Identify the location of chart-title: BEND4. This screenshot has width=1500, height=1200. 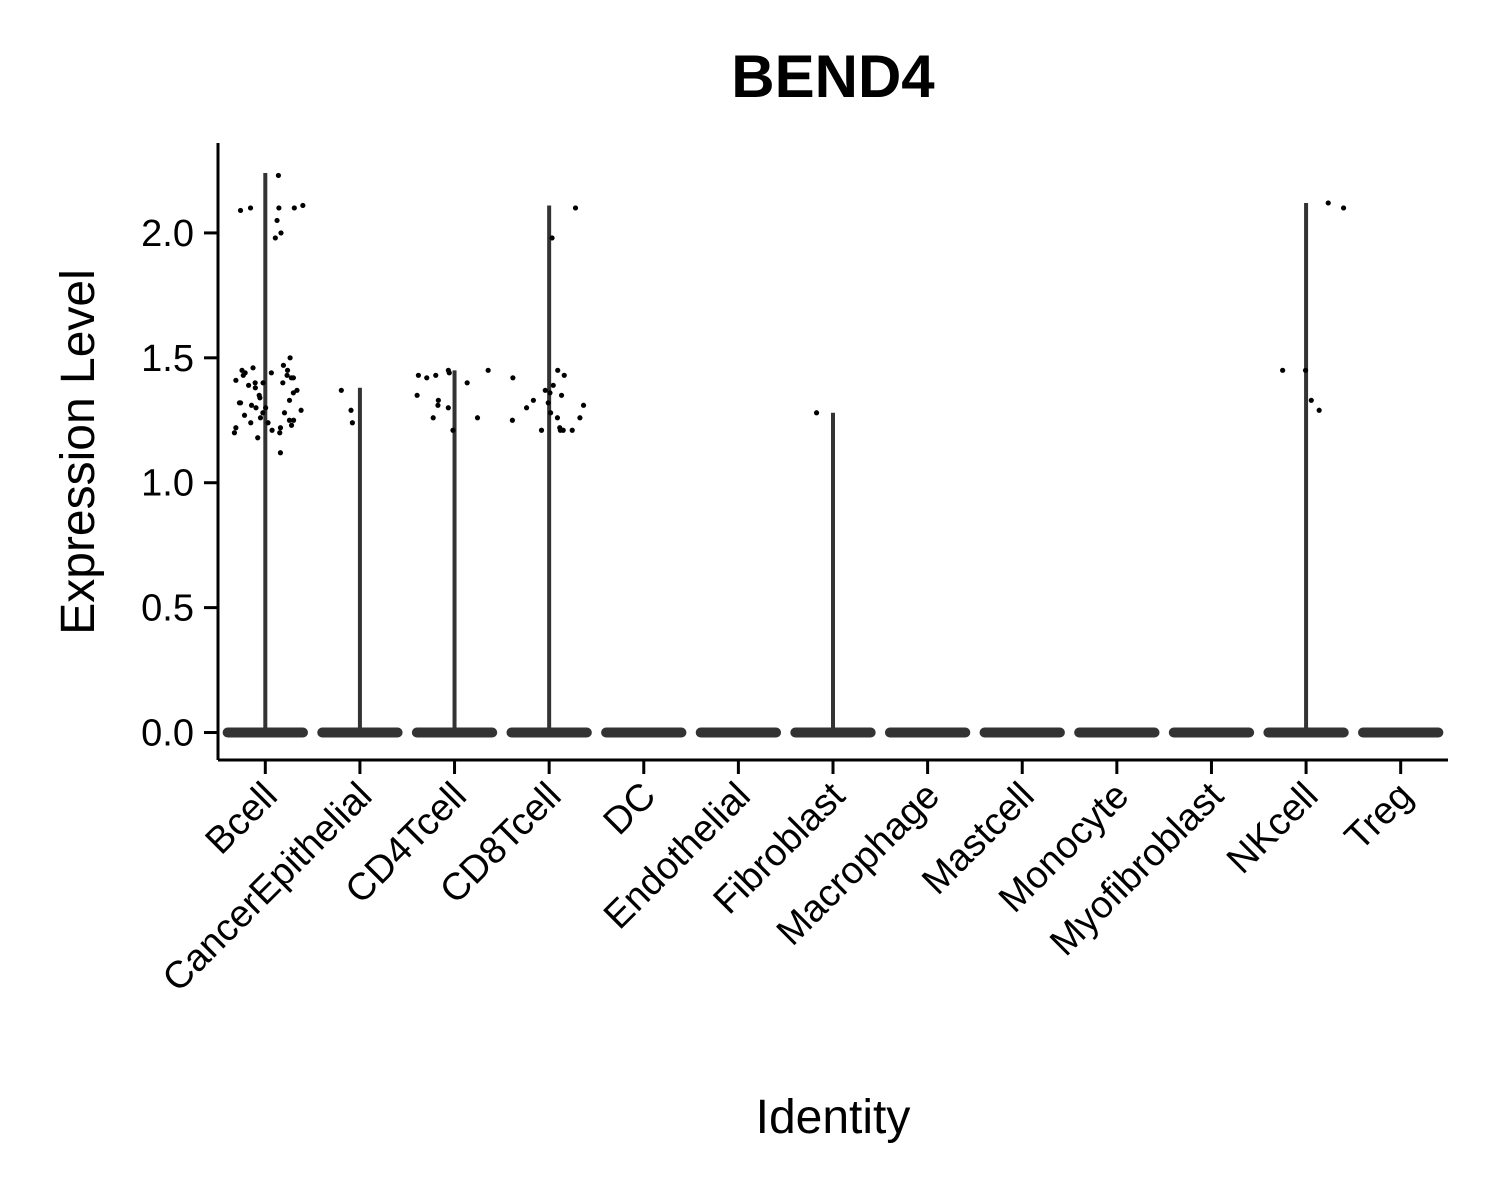
(833, 76).